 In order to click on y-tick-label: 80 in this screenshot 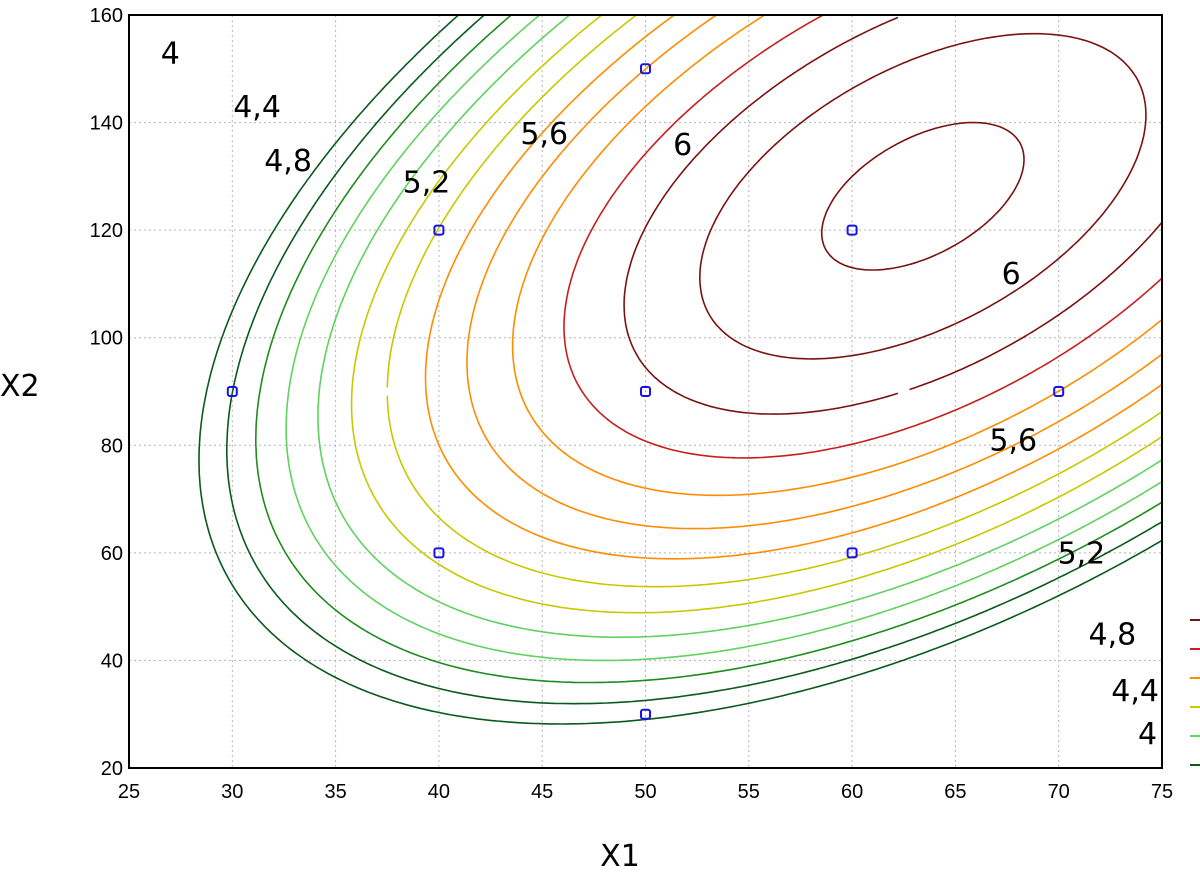, I will do `click(112, 446)`.